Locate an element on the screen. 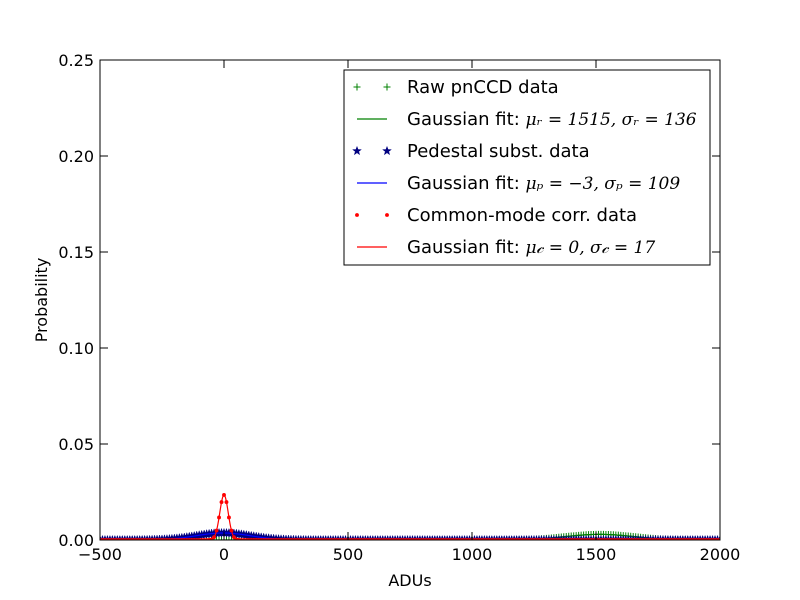  x-tick-label: 1000 is located at coordinates (472, 554).